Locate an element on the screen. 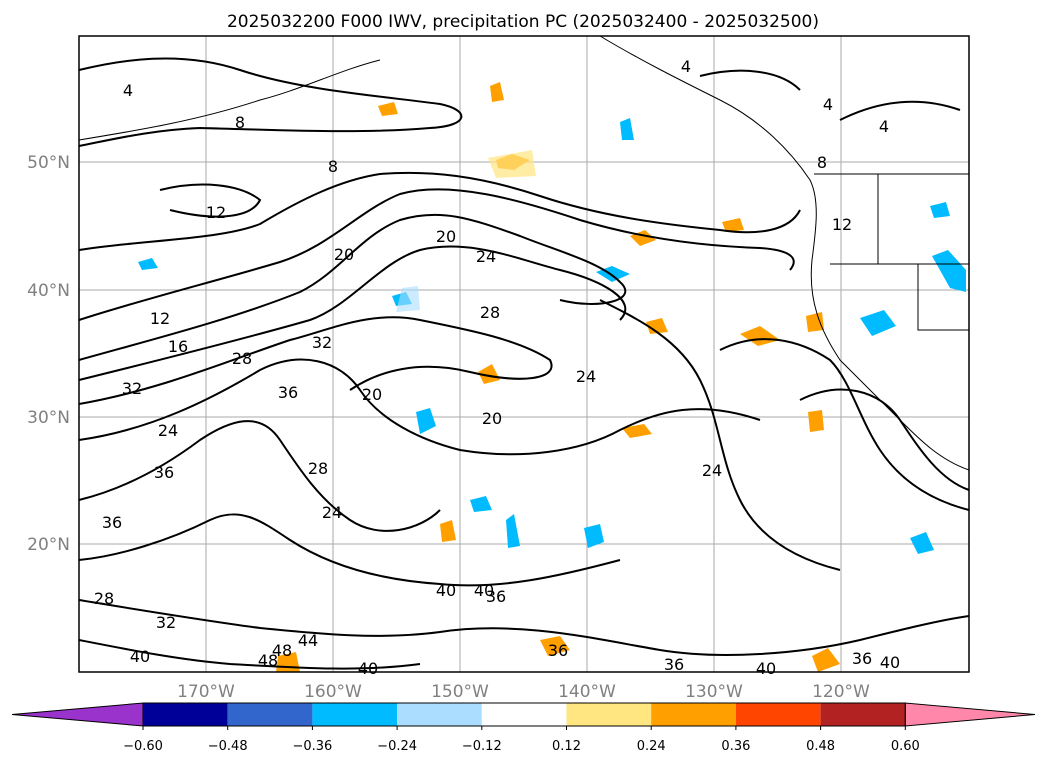 This screenshot has width=1047, height=765. colorbar-extend-max is located at coordinates (970, 714).